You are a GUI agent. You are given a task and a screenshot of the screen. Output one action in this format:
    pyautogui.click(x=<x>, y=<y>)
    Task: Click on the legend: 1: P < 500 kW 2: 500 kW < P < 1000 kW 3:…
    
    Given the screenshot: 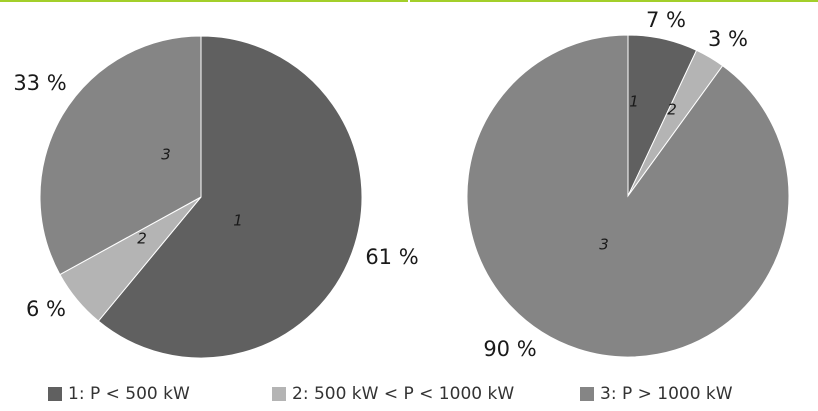 What is the action you would take?
    pyautogui.click(x=409, y=396)
    